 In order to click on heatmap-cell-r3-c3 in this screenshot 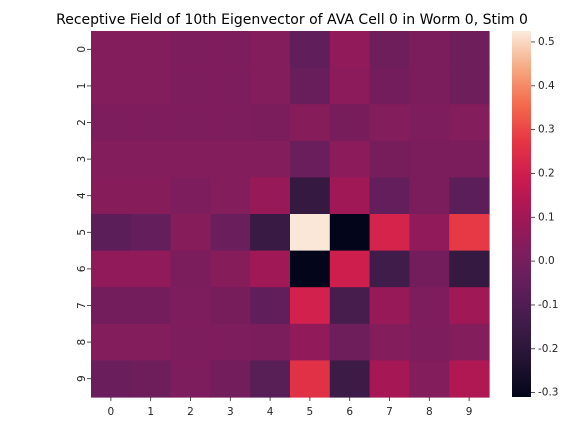, I will do `click(230, 159)`.